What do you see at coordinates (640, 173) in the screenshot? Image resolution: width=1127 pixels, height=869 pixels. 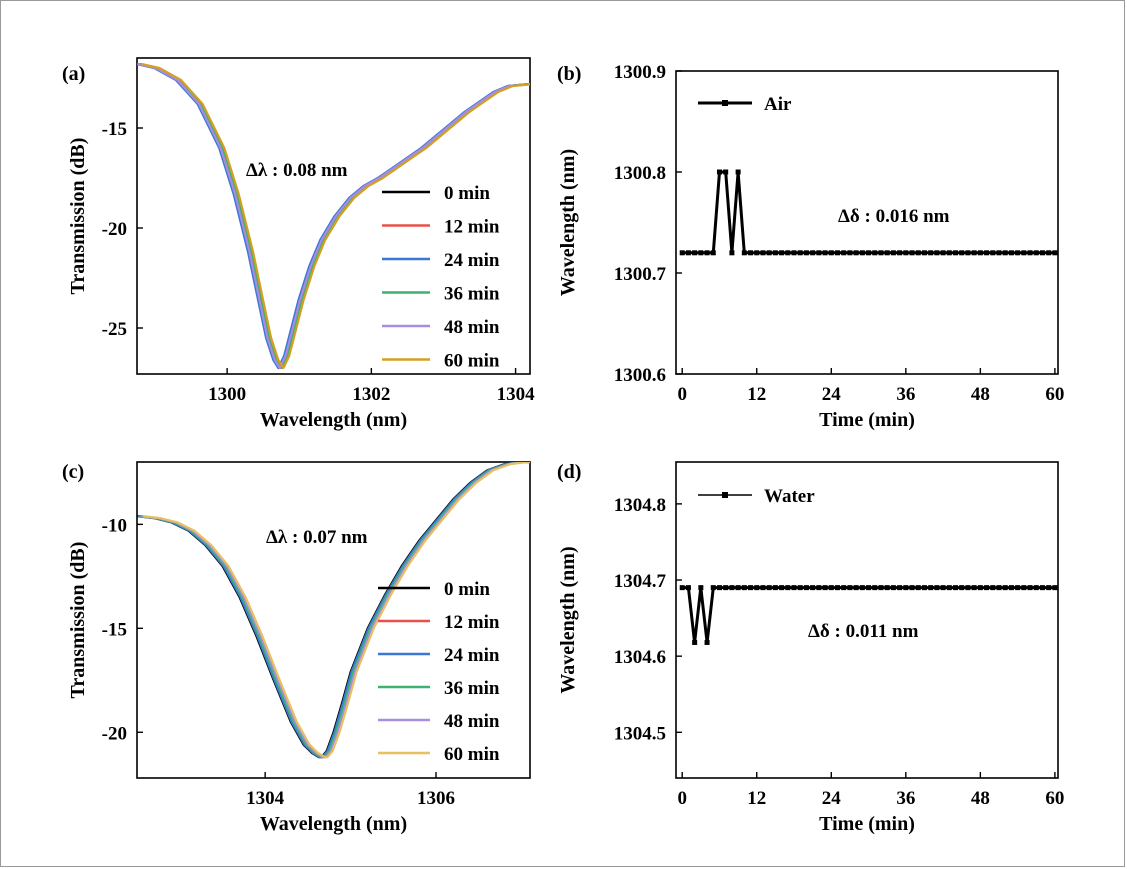 I see `y-tick-label: 1300.8` at bounding box center [640, 173].